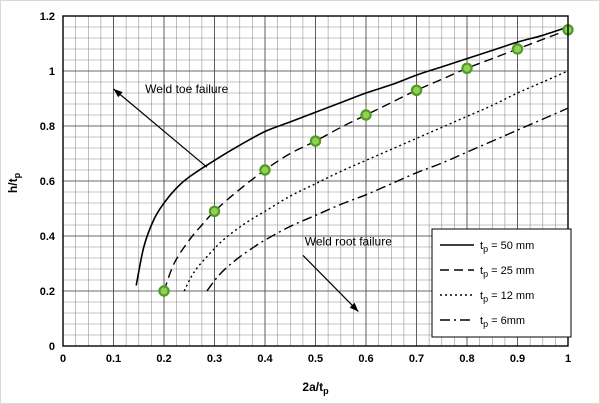 The height and width of the screenshot is (404, 600). Describe the element at coordinates (365, 359) in the screenshot. I see `x-tick-label: 0.6` at that location.